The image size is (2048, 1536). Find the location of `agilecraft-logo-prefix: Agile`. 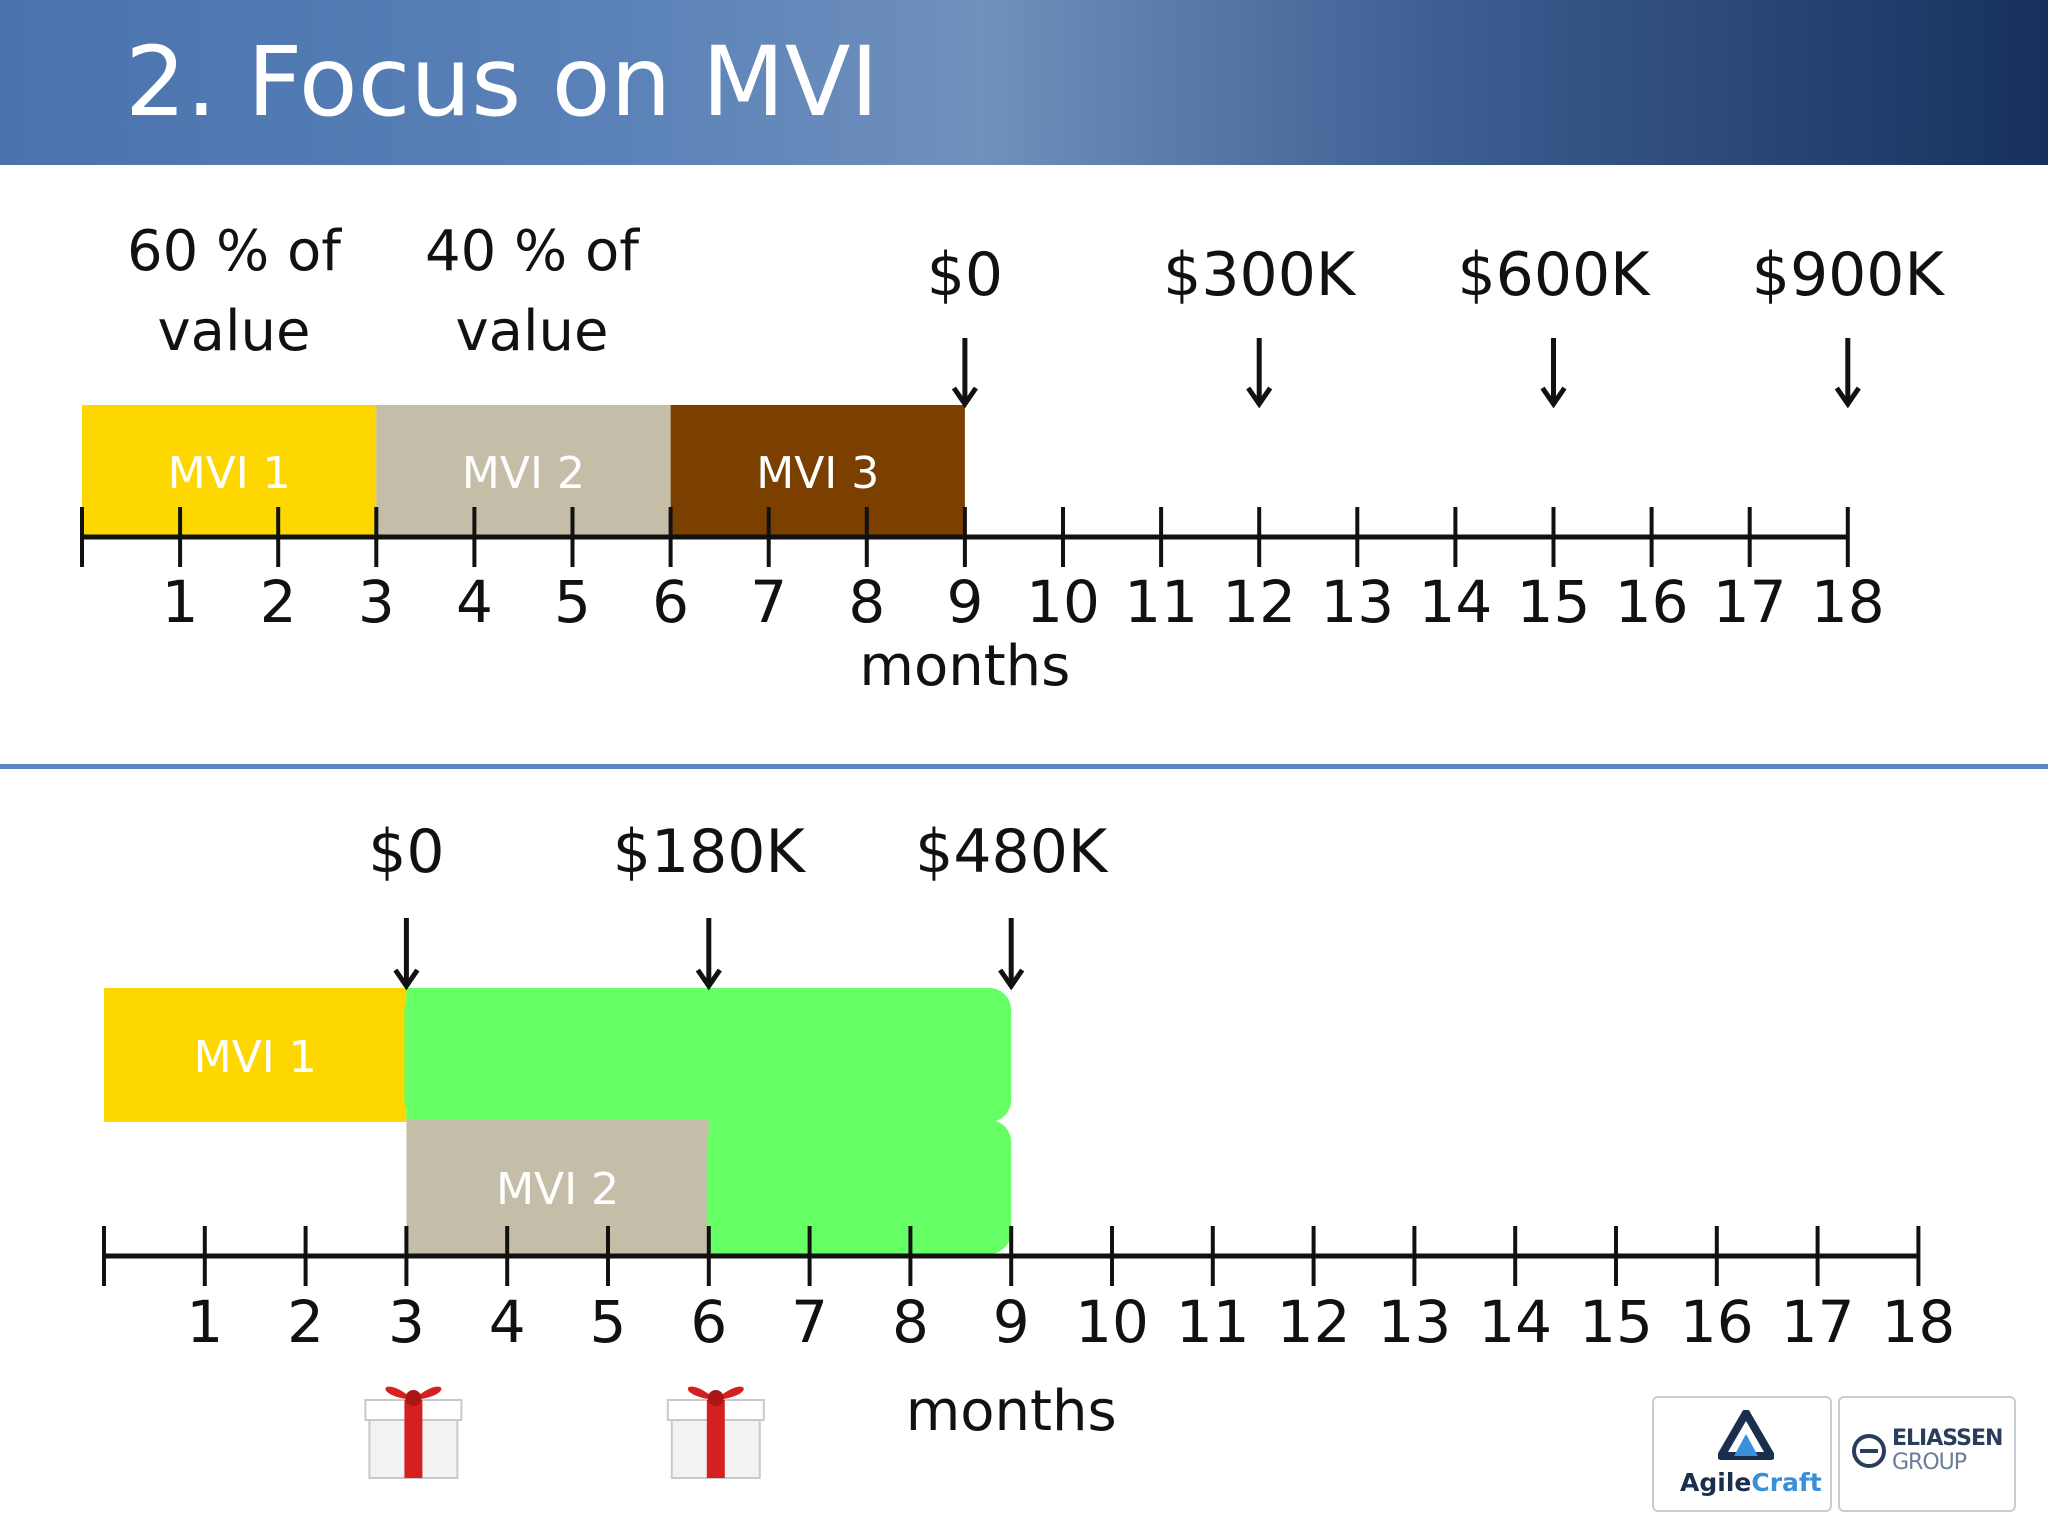

agilecraft-logo-prefix: Agile is located at coordinates (1716, 1482).